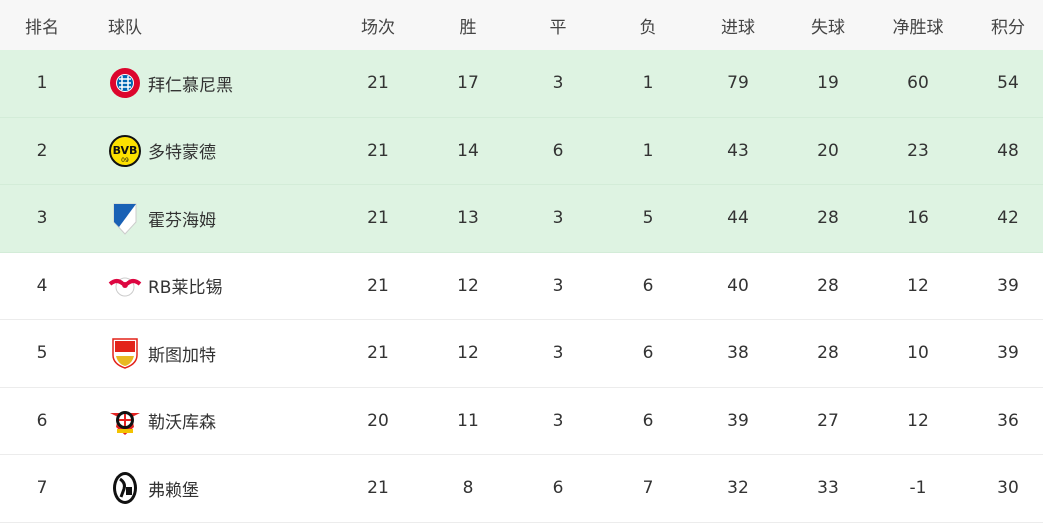 The width and height of the screenshot is (1043, 523). I want to click on gd: 16, so click(918, 218).